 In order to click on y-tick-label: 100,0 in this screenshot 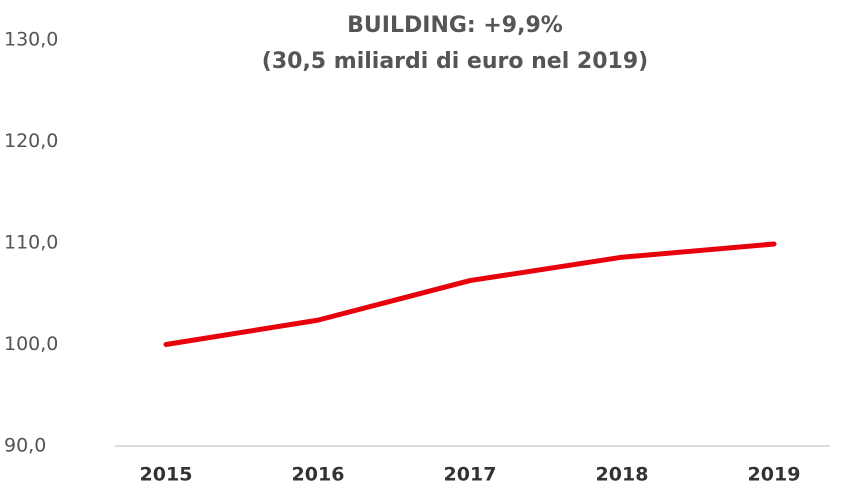, I will do `click(31, 344)`.